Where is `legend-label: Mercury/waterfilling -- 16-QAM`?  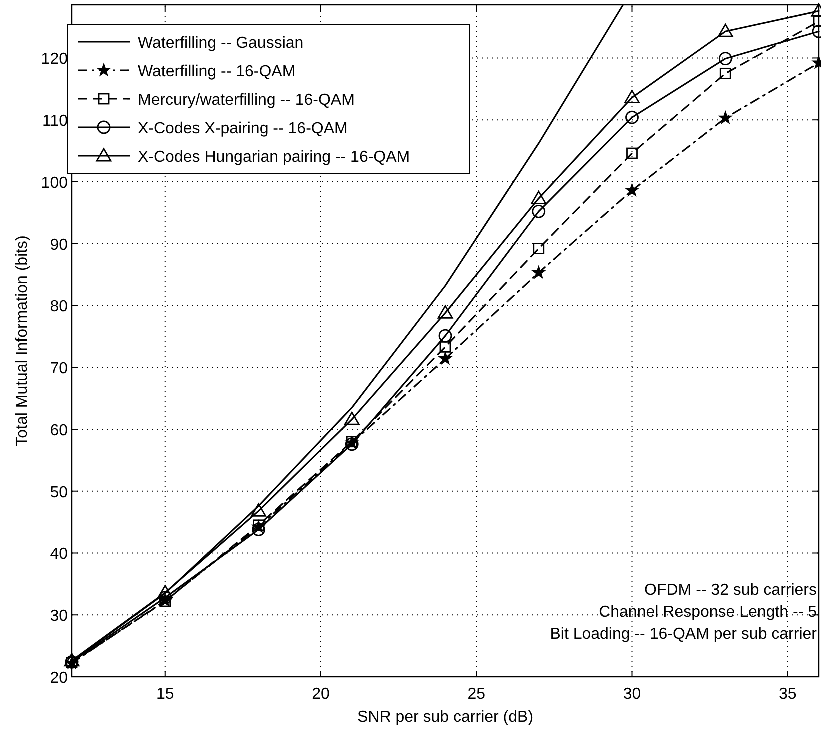 legend-label: Mercury/waterfilling -- 16-QAM is located at coordinates (246, 100).